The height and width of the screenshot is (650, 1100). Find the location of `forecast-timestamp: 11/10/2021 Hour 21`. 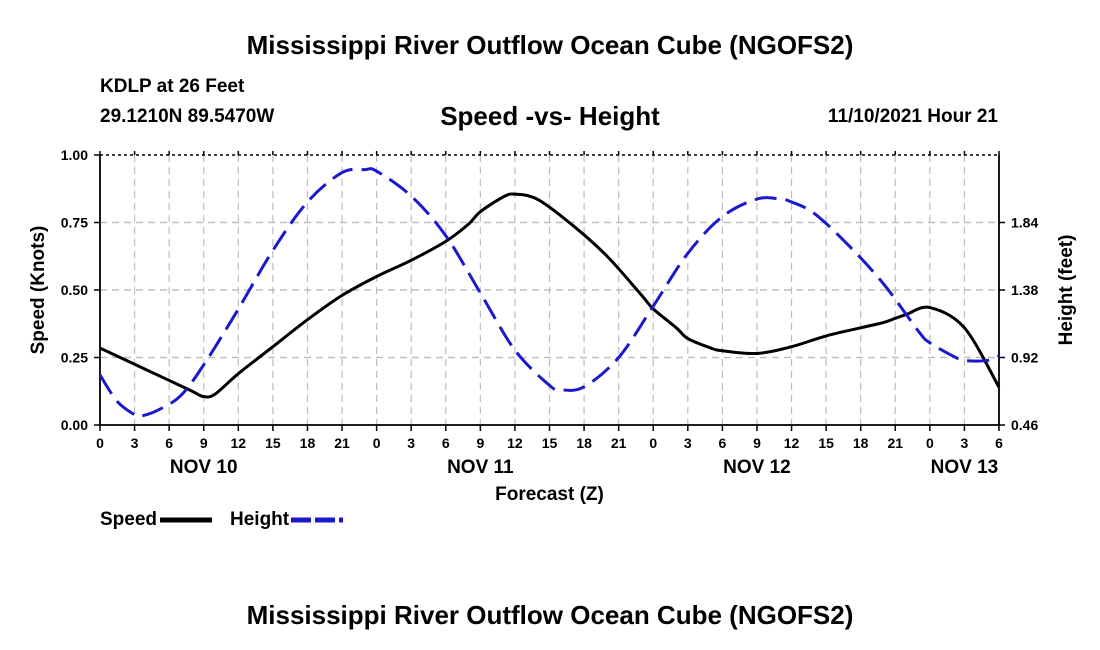

forecast-timestamp: 11/10/2021 Hour 21 is located at coordinates (912, 116).